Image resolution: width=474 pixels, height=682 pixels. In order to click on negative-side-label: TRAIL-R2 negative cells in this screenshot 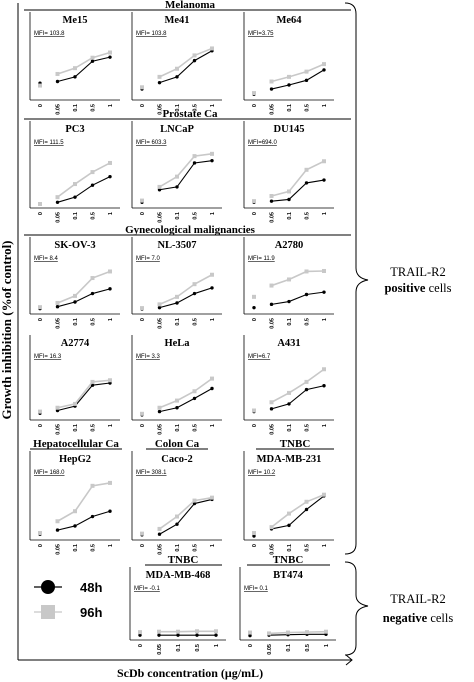, I will do `click(418, 608)`.